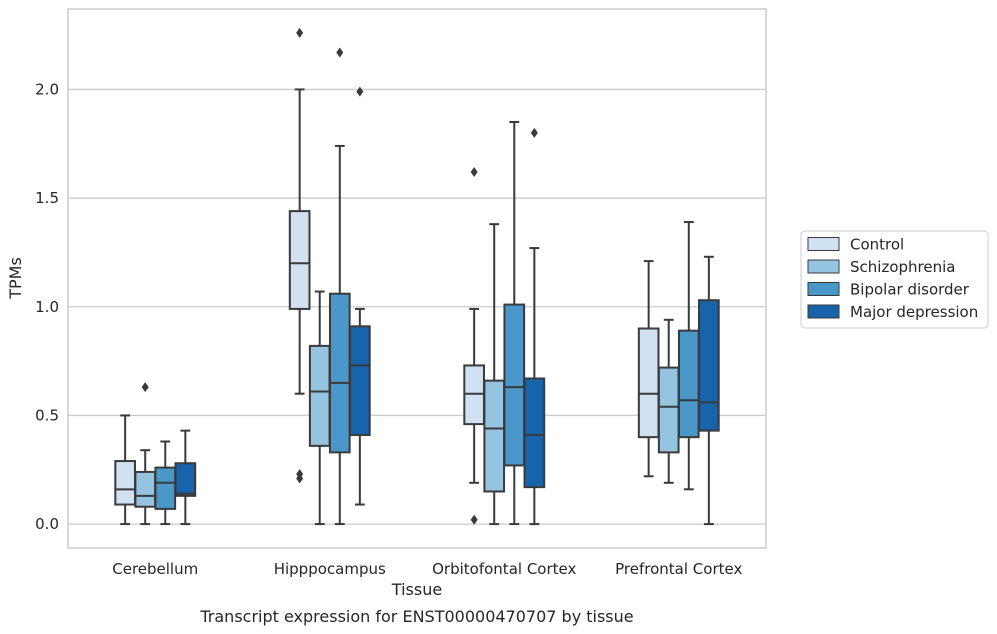 This screenshot has height=634, width=997. Describe the element at coordinates (47, 198) in the screenshot. I see `y-tick-label: 1.5` at that location.